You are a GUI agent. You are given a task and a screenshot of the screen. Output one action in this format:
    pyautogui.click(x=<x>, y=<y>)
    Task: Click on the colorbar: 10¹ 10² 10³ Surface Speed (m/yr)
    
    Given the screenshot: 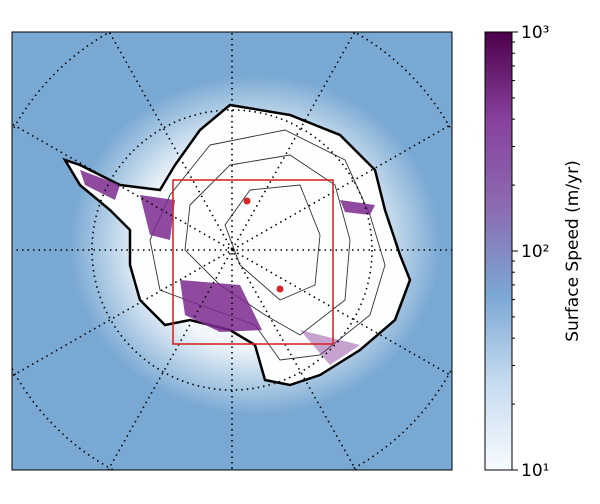 What is the action you would take?
    pyautogui.click(x=533, y=252)
    